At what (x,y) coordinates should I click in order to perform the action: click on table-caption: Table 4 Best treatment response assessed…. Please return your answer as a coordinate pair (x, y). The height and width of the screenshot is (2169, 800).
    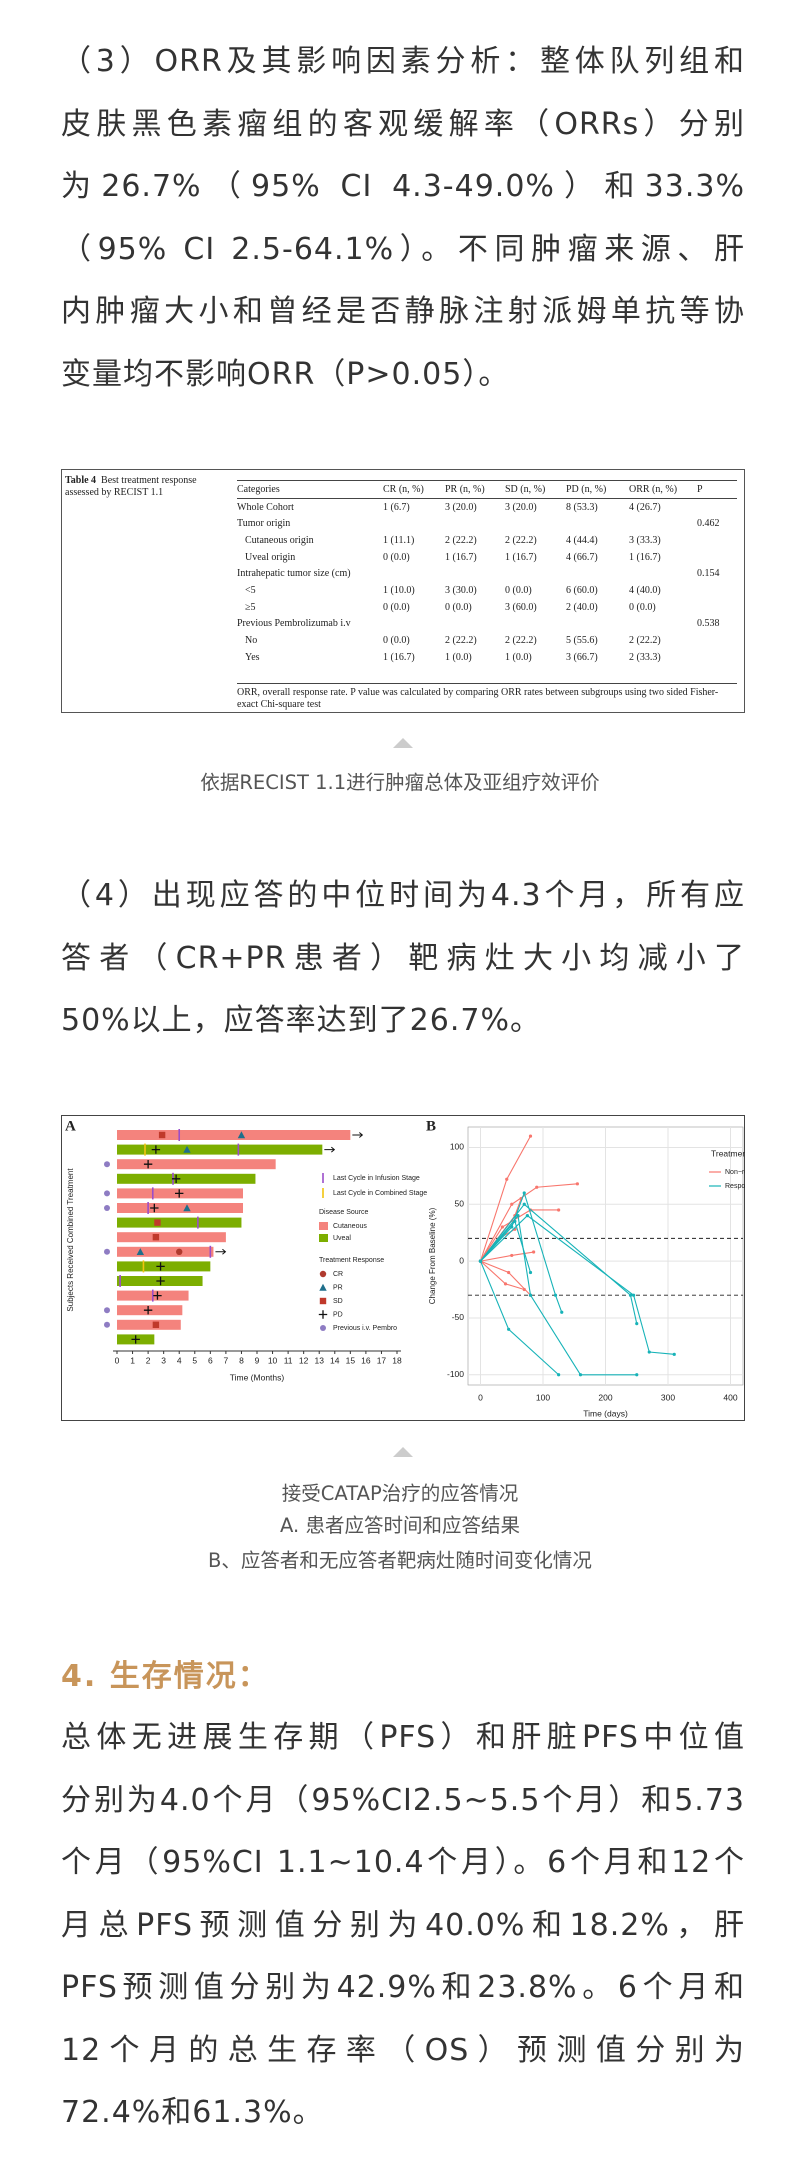
    Looking at the image, I should click on (135, 487).